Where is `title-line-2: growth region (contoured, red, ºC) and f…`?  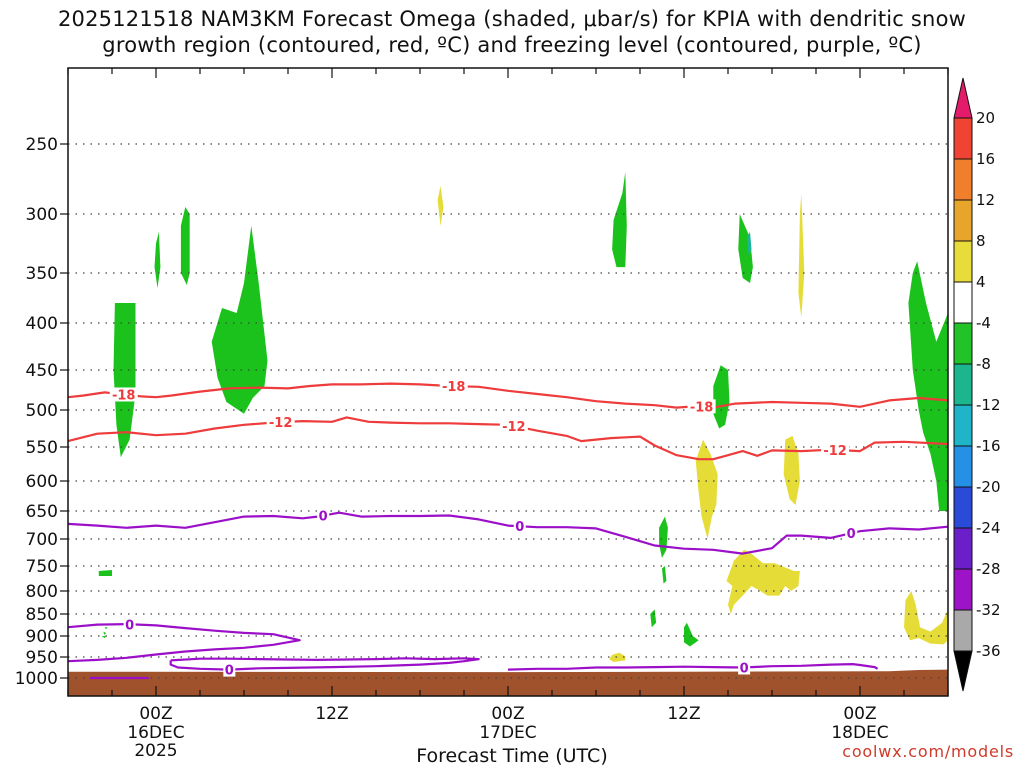
title-line-2: growth region (contoured, red, ºC) and f… is located at coordinates (512, 45).